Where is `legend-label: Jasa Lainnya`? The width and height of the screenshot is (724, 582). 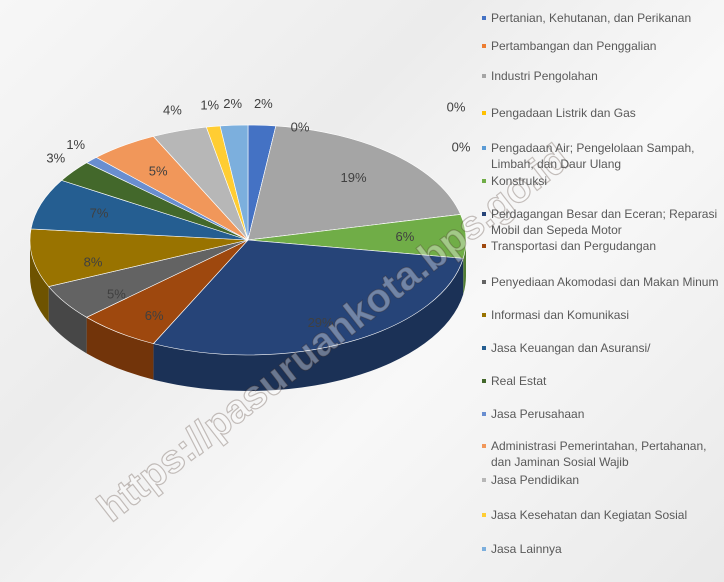 legend-label: Jasa Lainnya is located at coordinates (526, 549).